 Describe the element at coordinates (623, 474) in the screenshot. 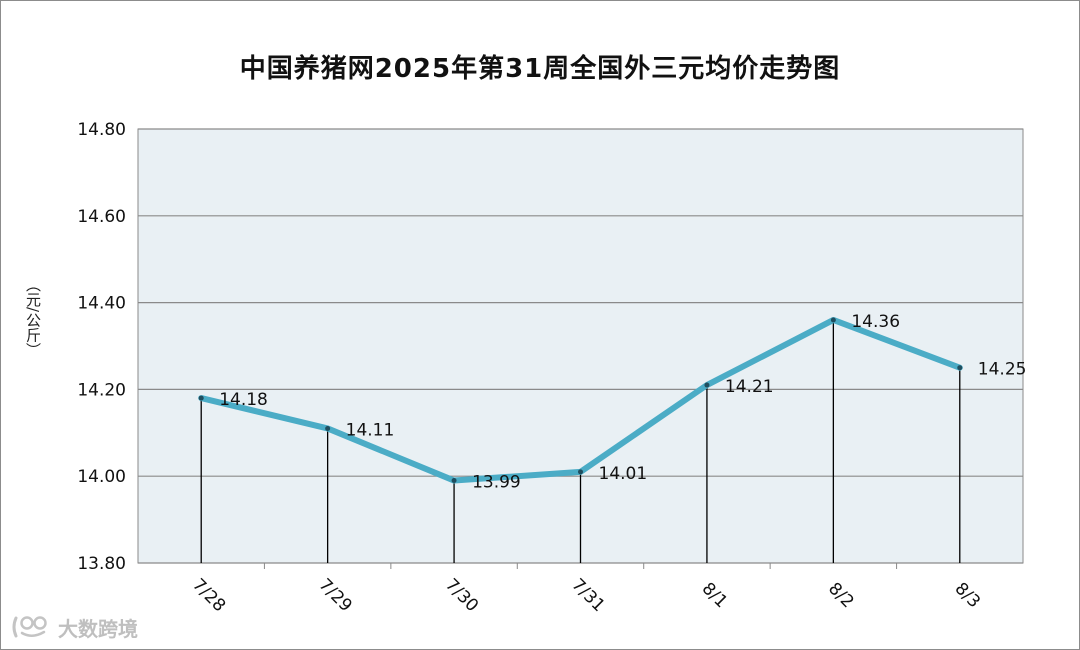

I see `data-label: 14.01` at that location.